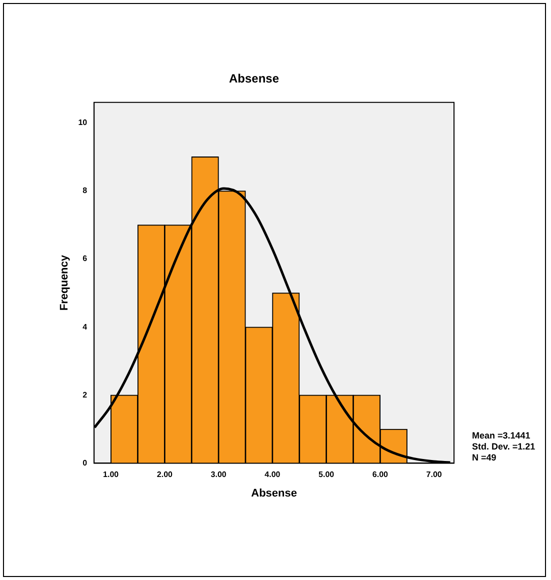 This screenshot has height=580, width=551. What do you see at coordinates (326, 475) in the screenshot?
I see `x-tick-label: 5.00` at bounding box center [326, 475].